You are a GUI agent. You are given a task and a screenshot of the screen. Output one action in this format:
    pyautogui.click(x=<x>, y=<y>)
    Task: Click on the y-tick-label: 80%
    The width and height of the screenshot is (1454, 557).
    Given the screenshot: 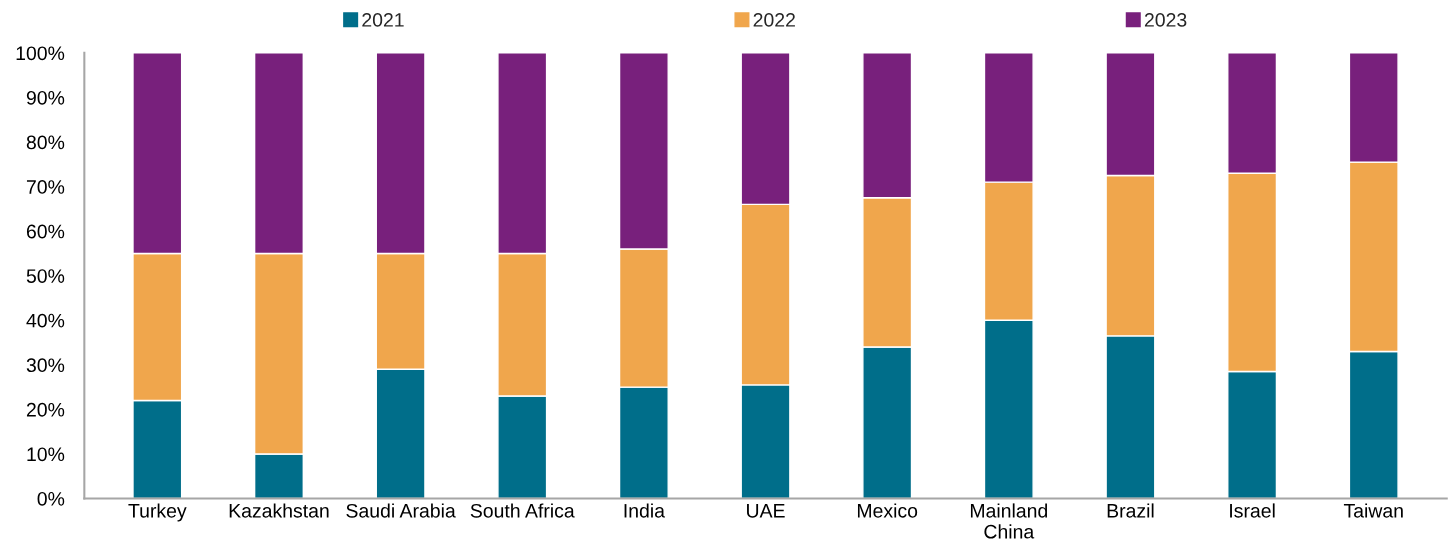 What is the action you would take?
    pyautogui.click(x=45, y=142)
    